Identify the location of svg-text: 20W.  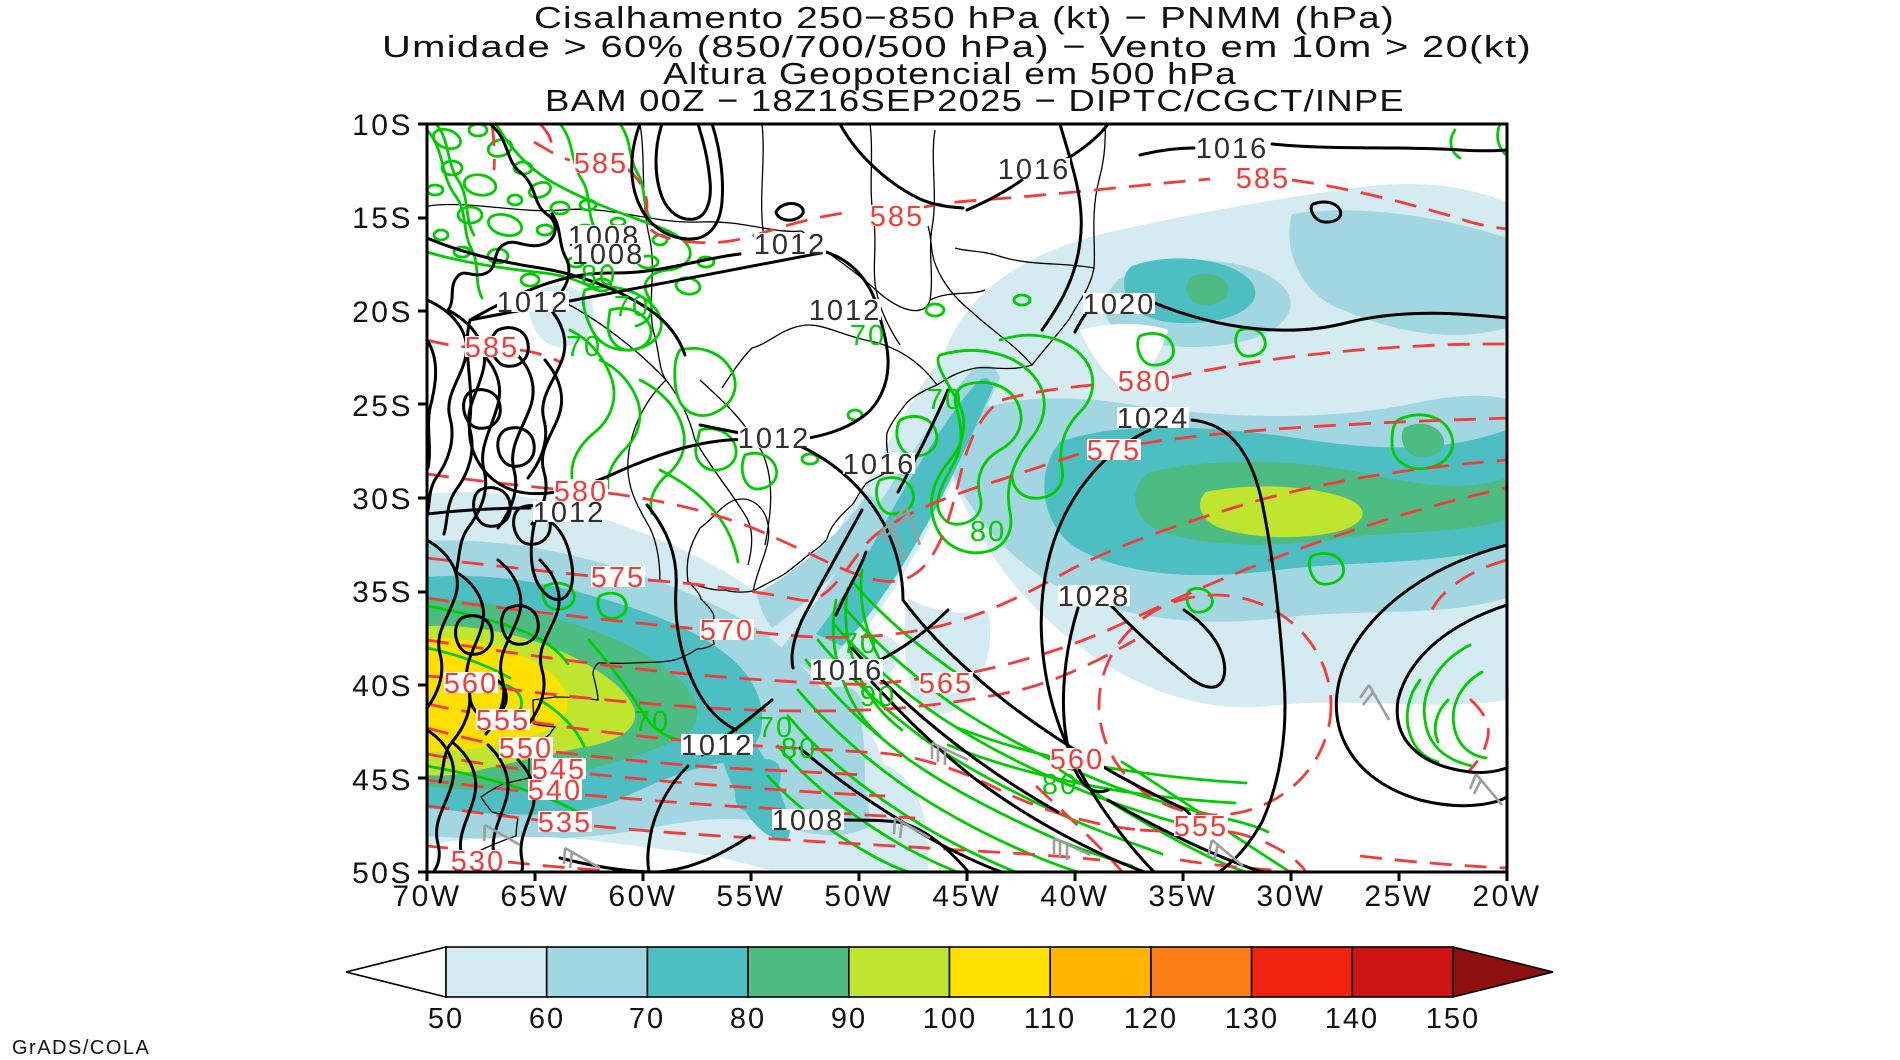
(1506, 896).